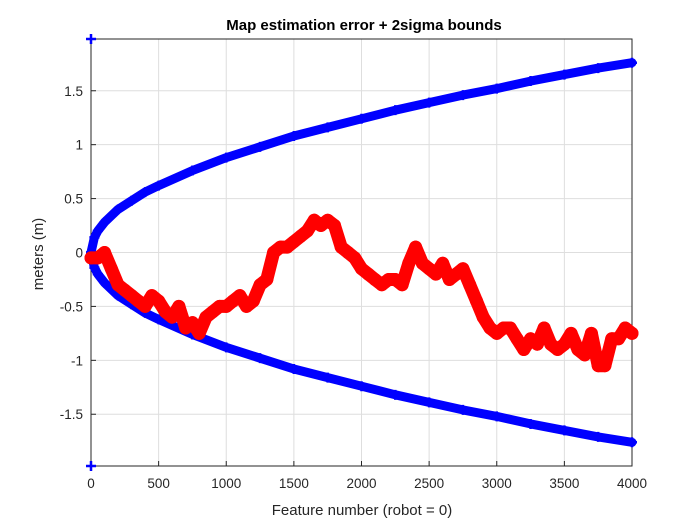 The image size is (700, 525). What do you see at coordinates (91, 483) in the screenshot?
I see `x-tick-label: 0` at bounding box center [91, 483].